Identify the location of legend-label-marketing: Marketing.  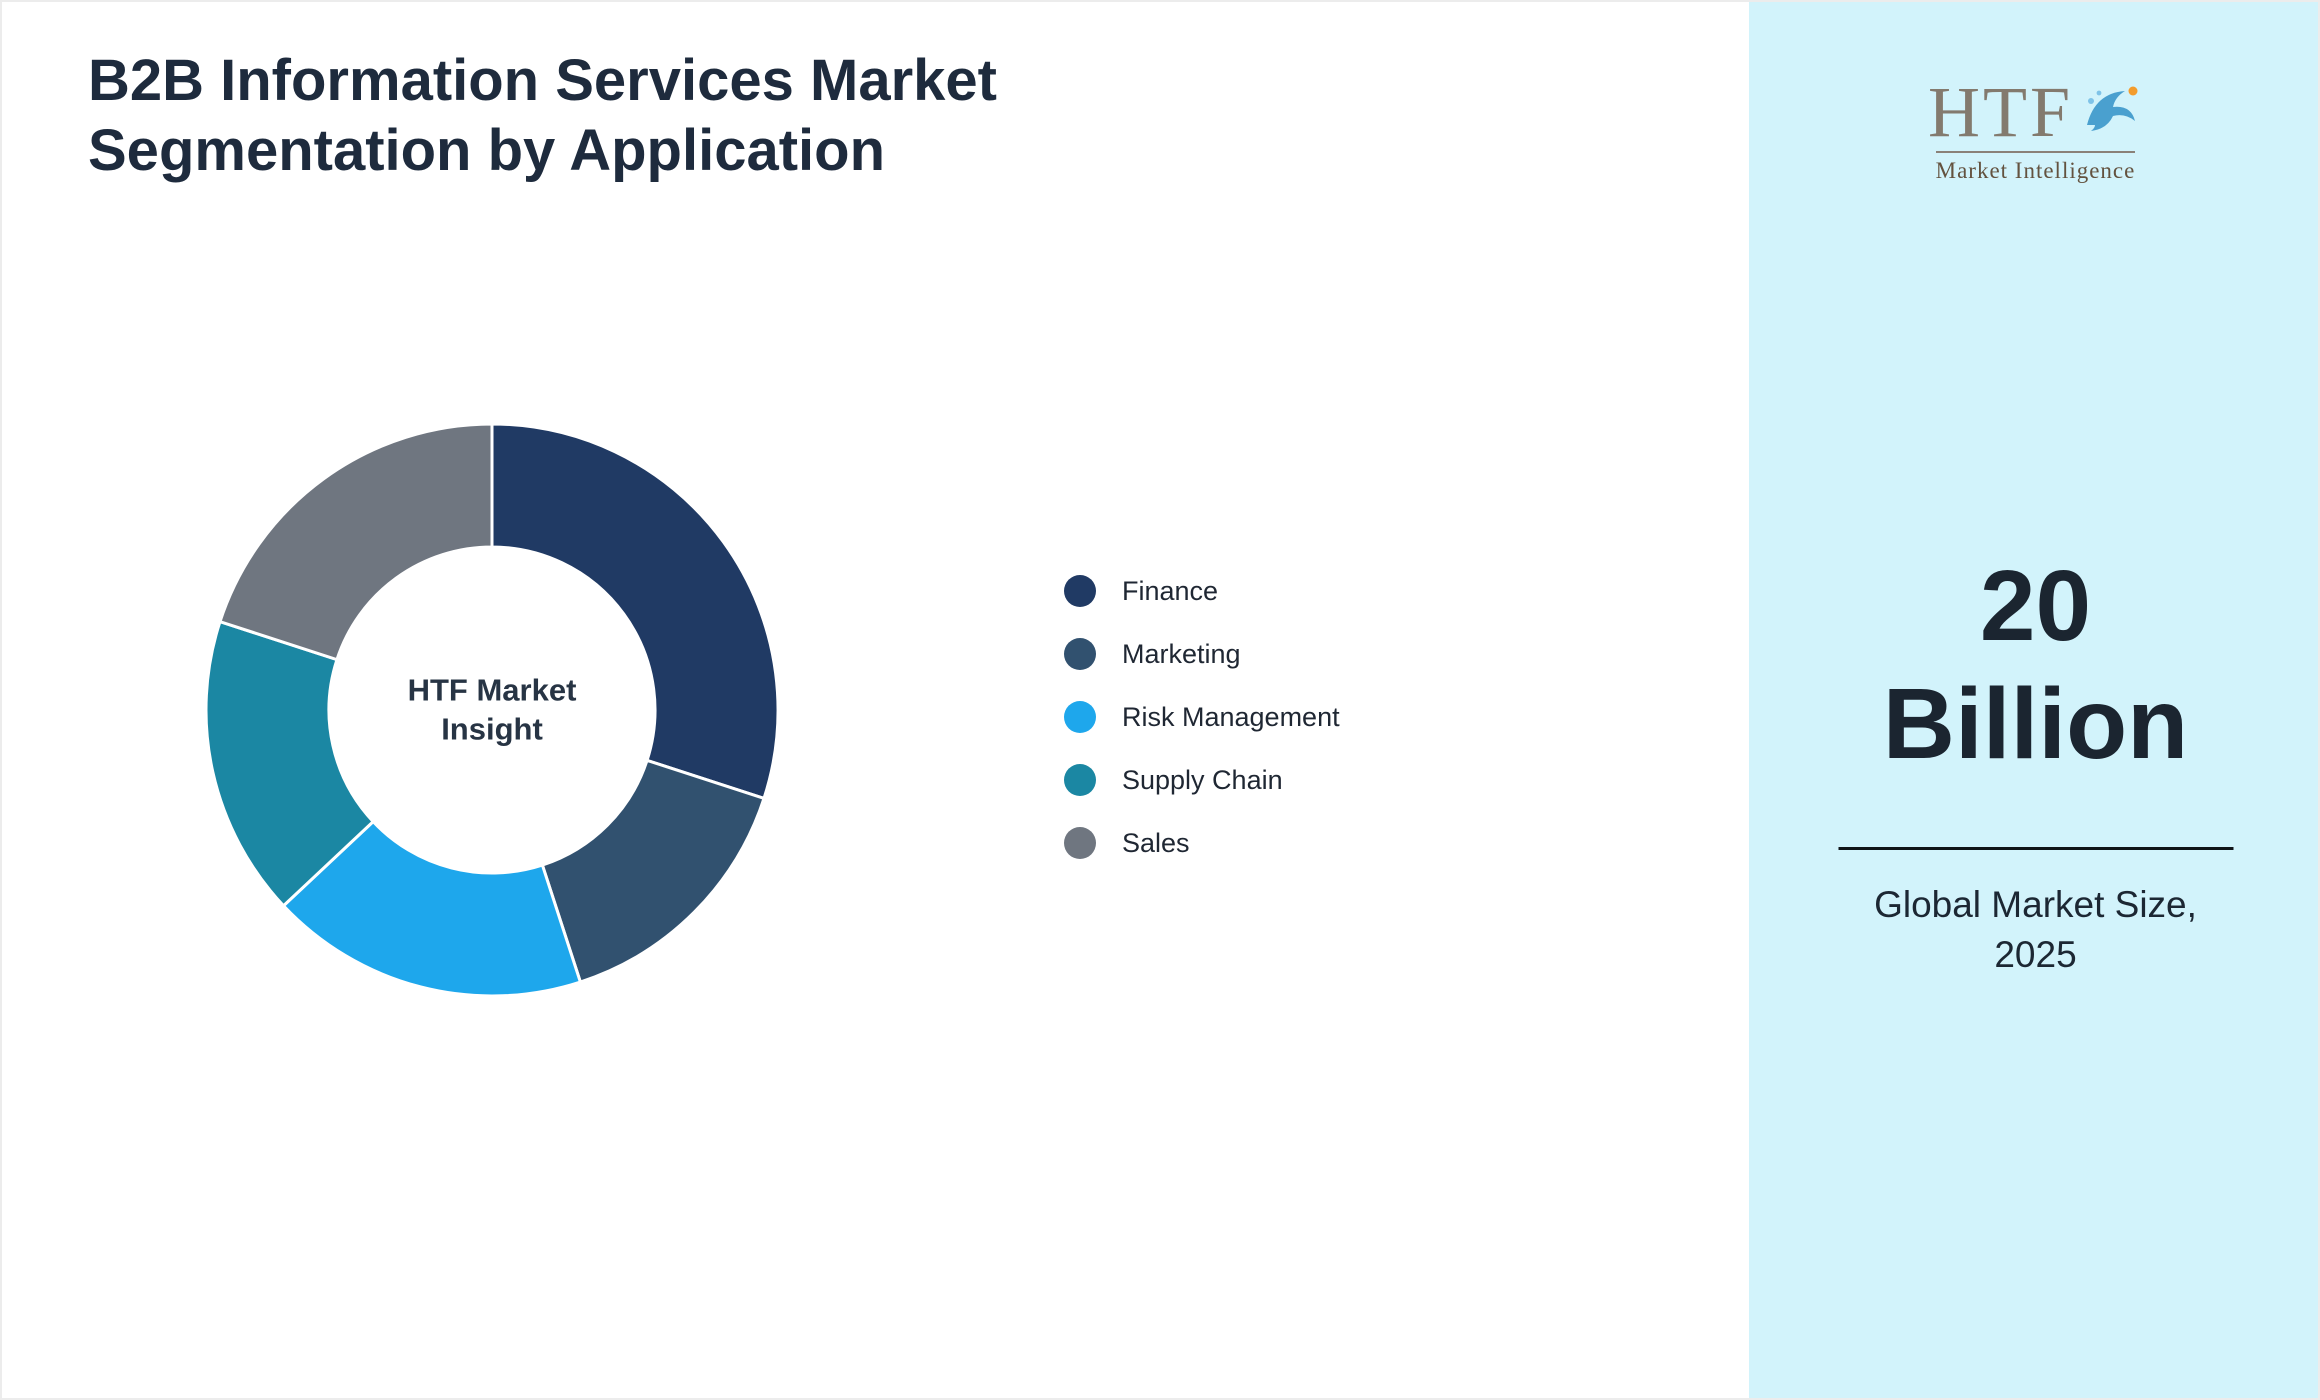
(1181, 653).